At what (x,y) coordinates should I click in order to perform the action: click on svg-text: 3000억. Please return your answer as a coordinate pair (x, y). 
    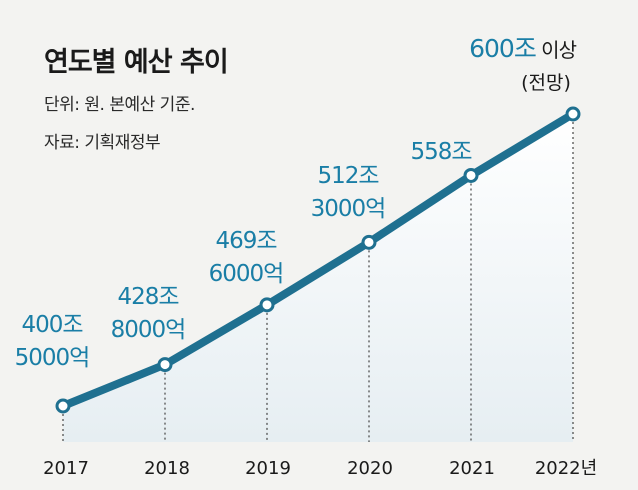
    Looking at the image, I should click on (348, 209).